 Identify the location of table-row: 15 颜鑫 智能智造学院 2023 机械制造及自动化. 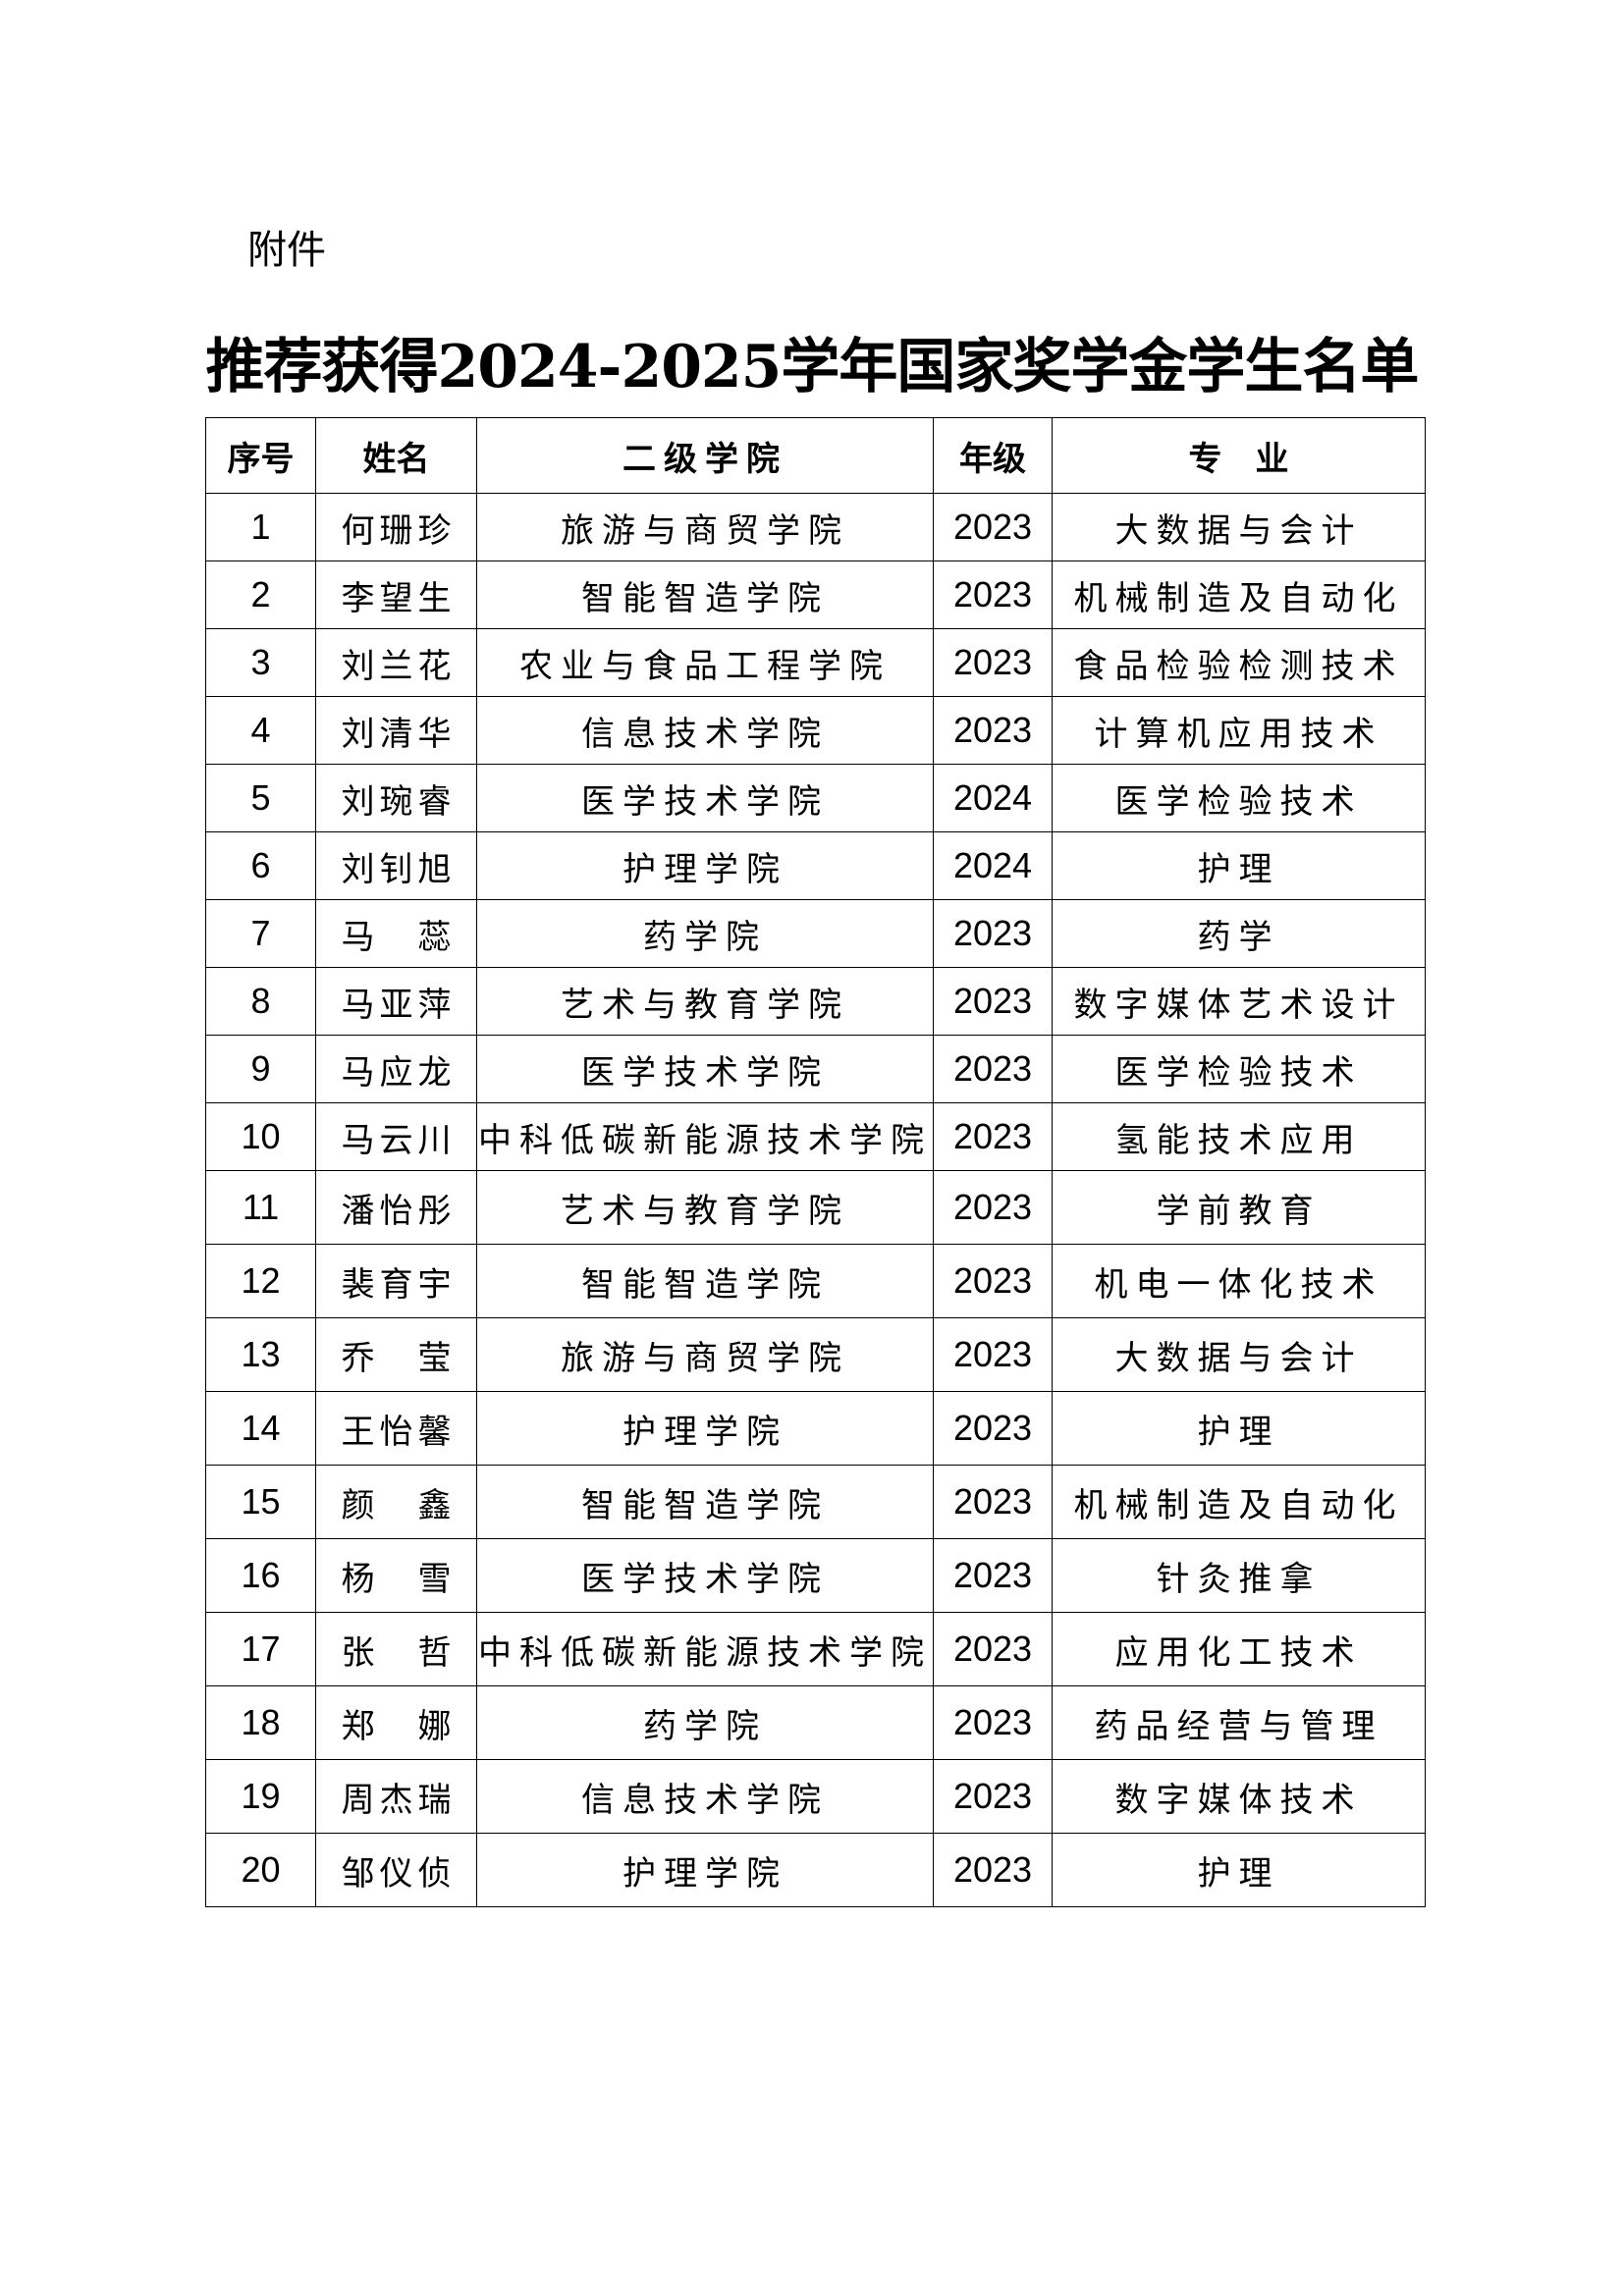
(815, 1502).